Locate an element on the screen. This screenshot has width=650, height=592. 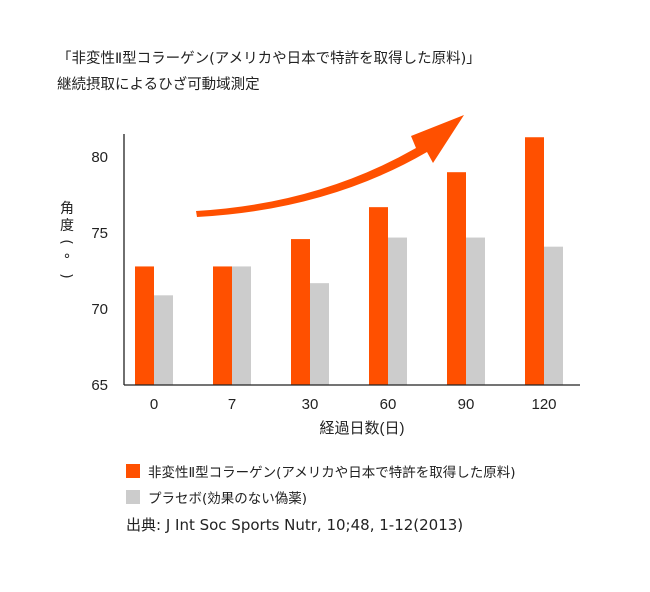
trend-arrow-icon is located at coordinates (330, 166).